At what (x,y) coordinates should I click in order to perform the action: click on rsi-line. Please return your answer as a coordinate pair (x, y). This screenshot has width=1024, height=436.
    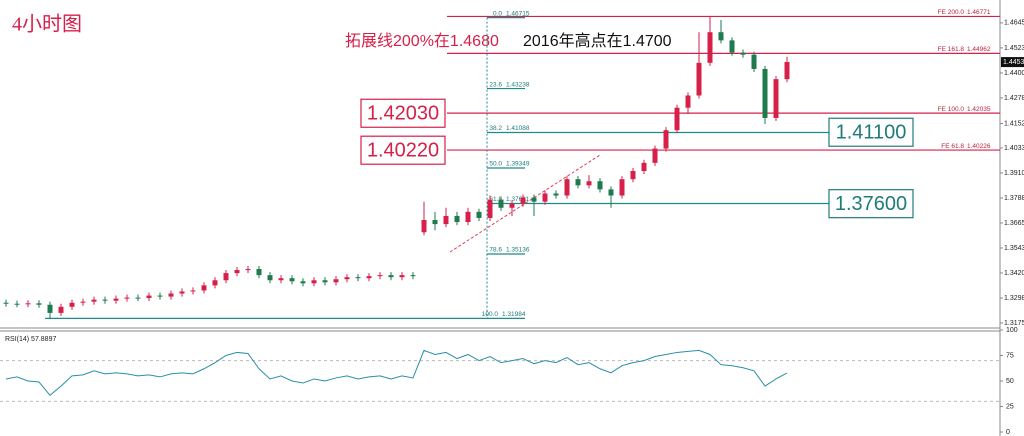
    Looking at the image, I should click on (396, 372).